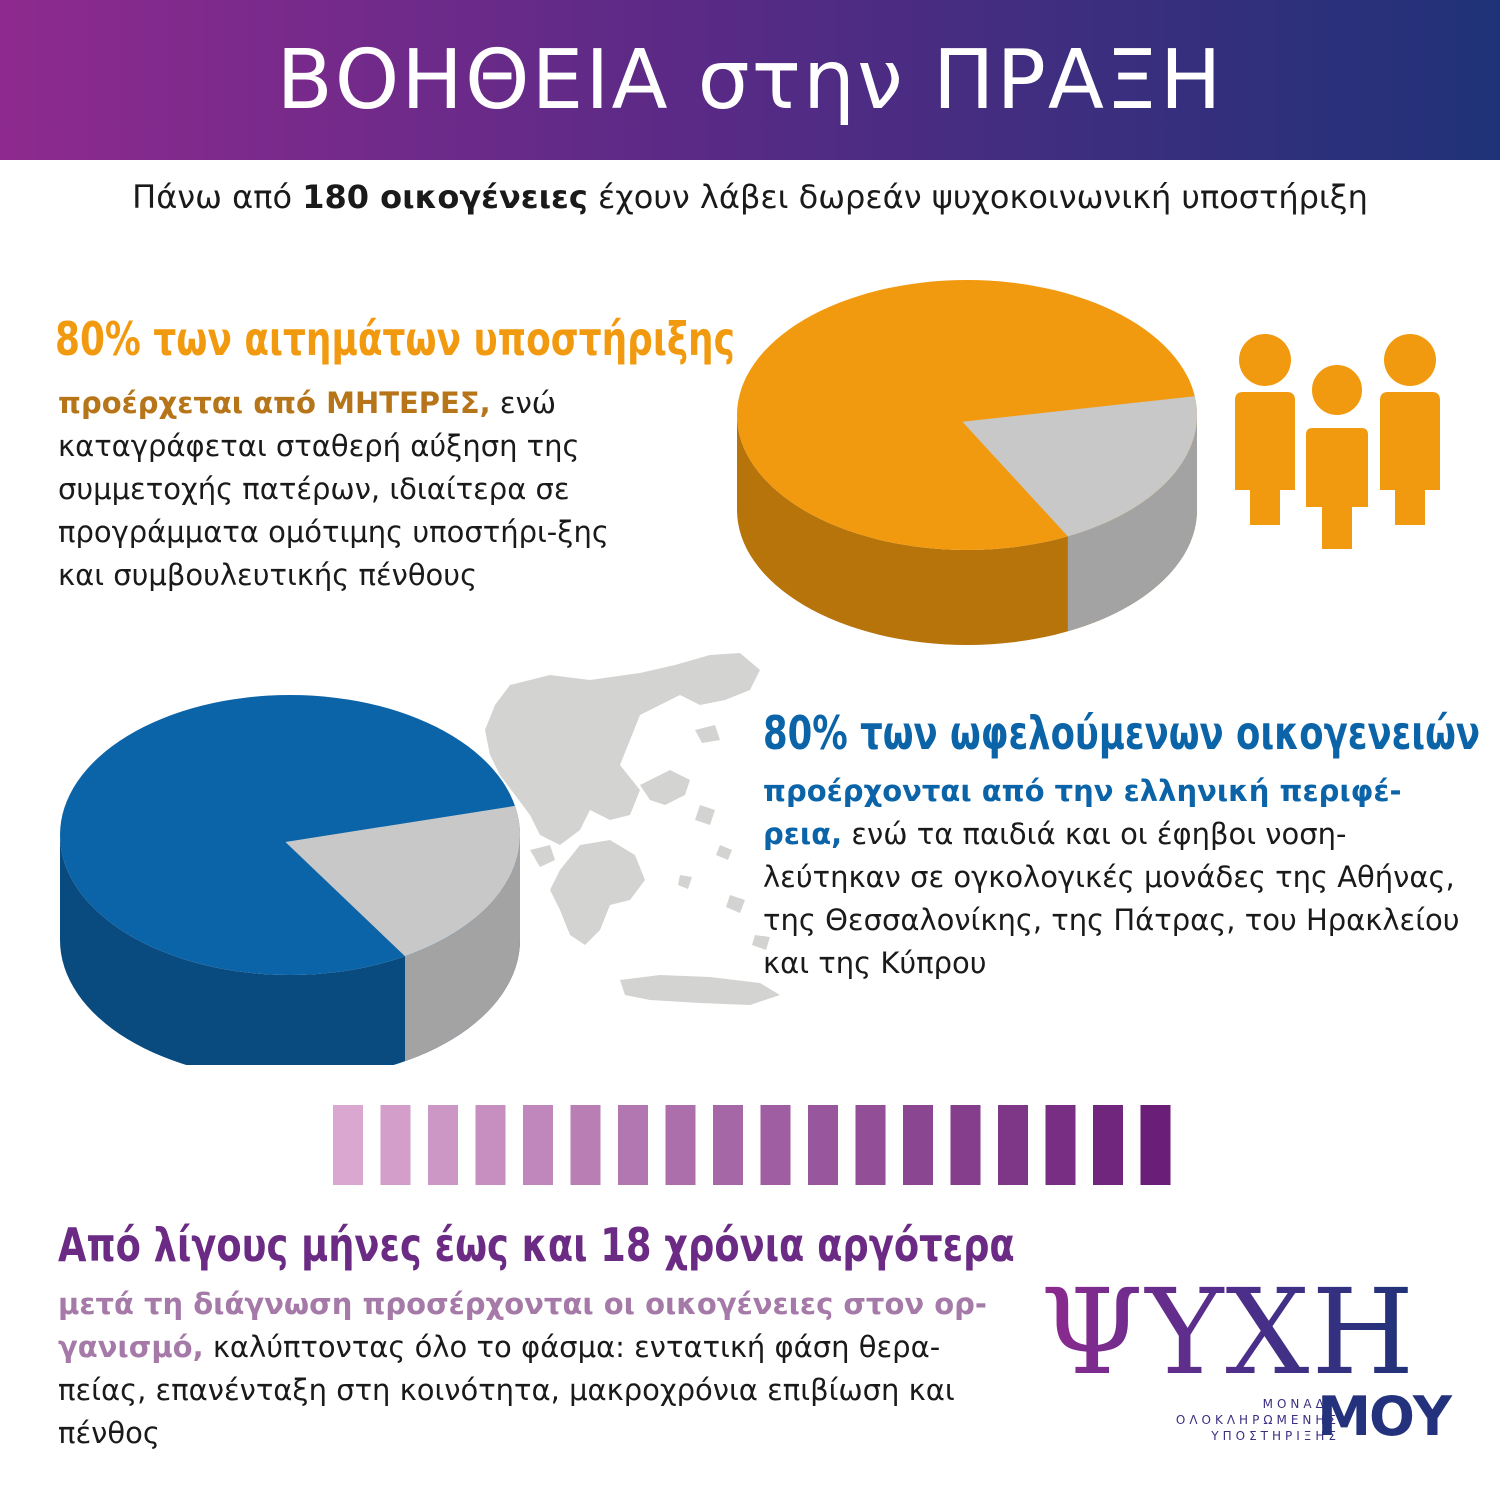 This screenshot has height=1500, width=1500. Describe the element at coordinates (274, 403) in the screenshot. I see `mothers-lead: προέρχεται από ΜΗΤΕΡΕΣ,` at that location.